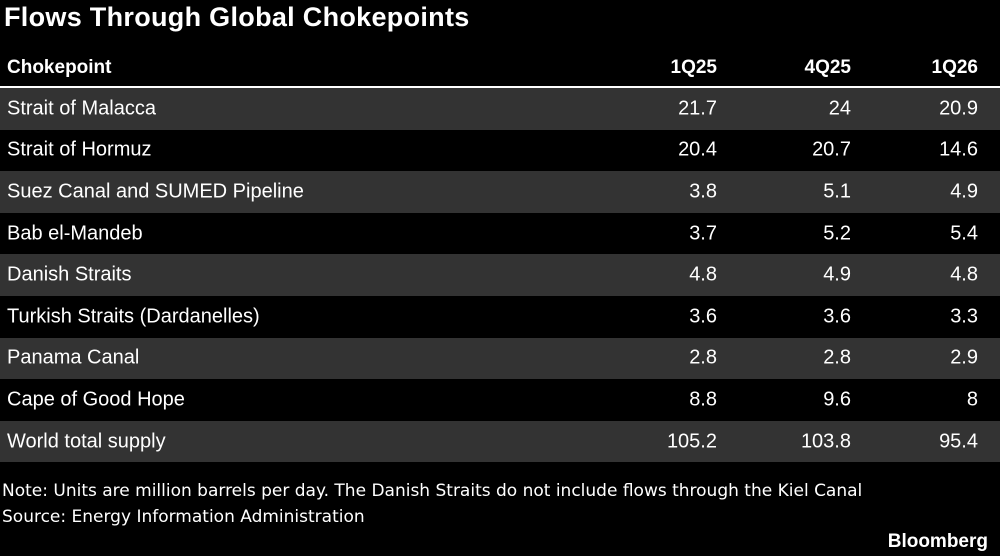  What do you see at coordinates (59, 67) in the screenshot?
I see `column-header: Chokepoint` at bounding box center [59, 67].